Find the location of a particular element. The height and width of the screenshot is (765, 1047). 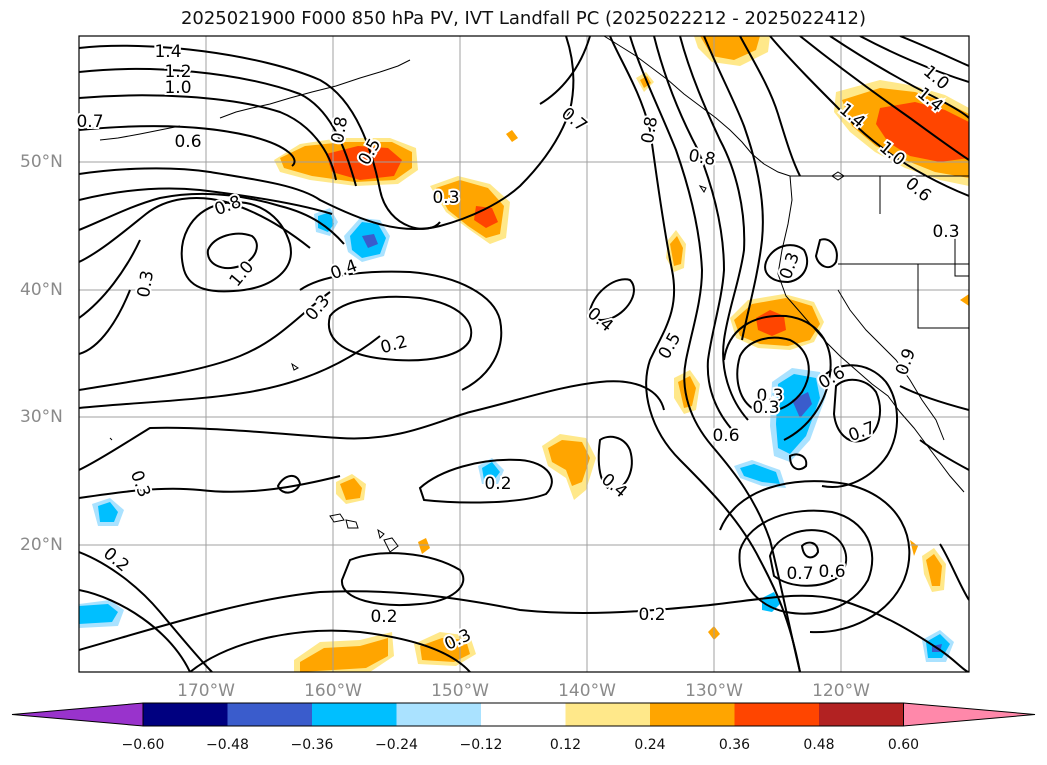

colorbar-tick-label: −0.48 is located at coordinates (227, 745).